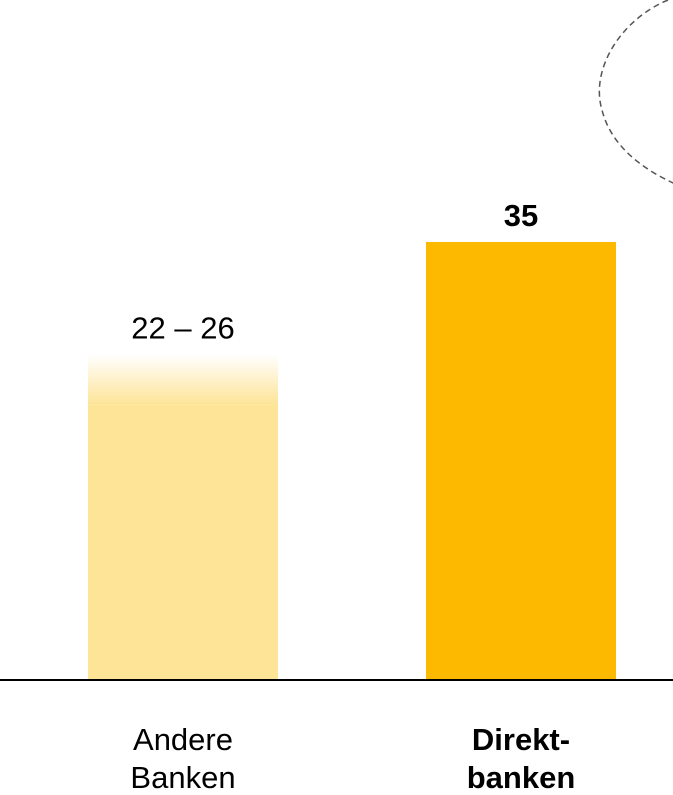 The height and width of the screenshot is (795, 673). Describe the element at coordinates (521, 215) in the screenshot. I see `value-label: 35` at that location.